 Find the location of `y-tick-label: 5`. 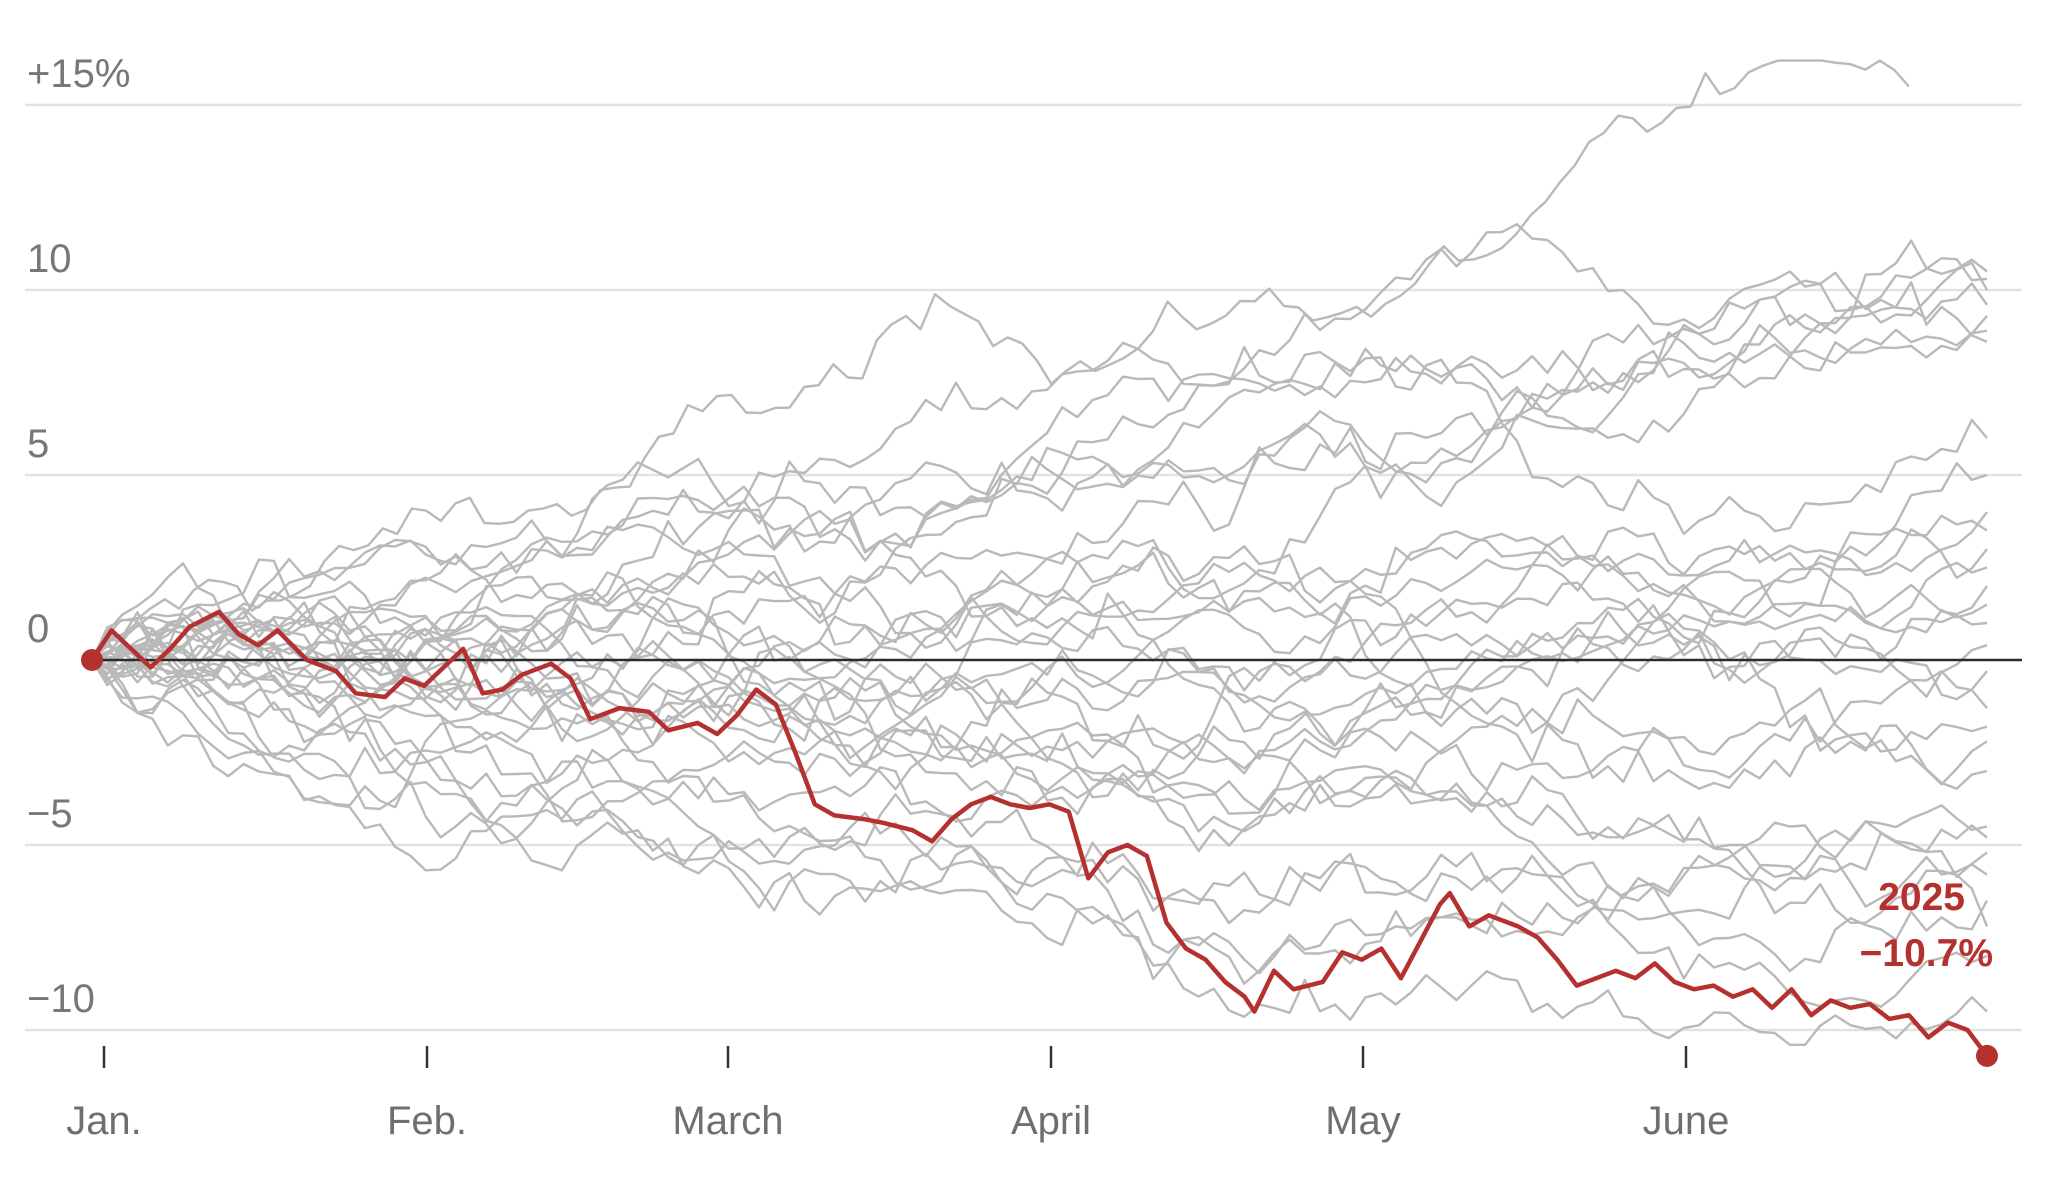

y-tick-label: 5 is located at coordinates (38, 444).